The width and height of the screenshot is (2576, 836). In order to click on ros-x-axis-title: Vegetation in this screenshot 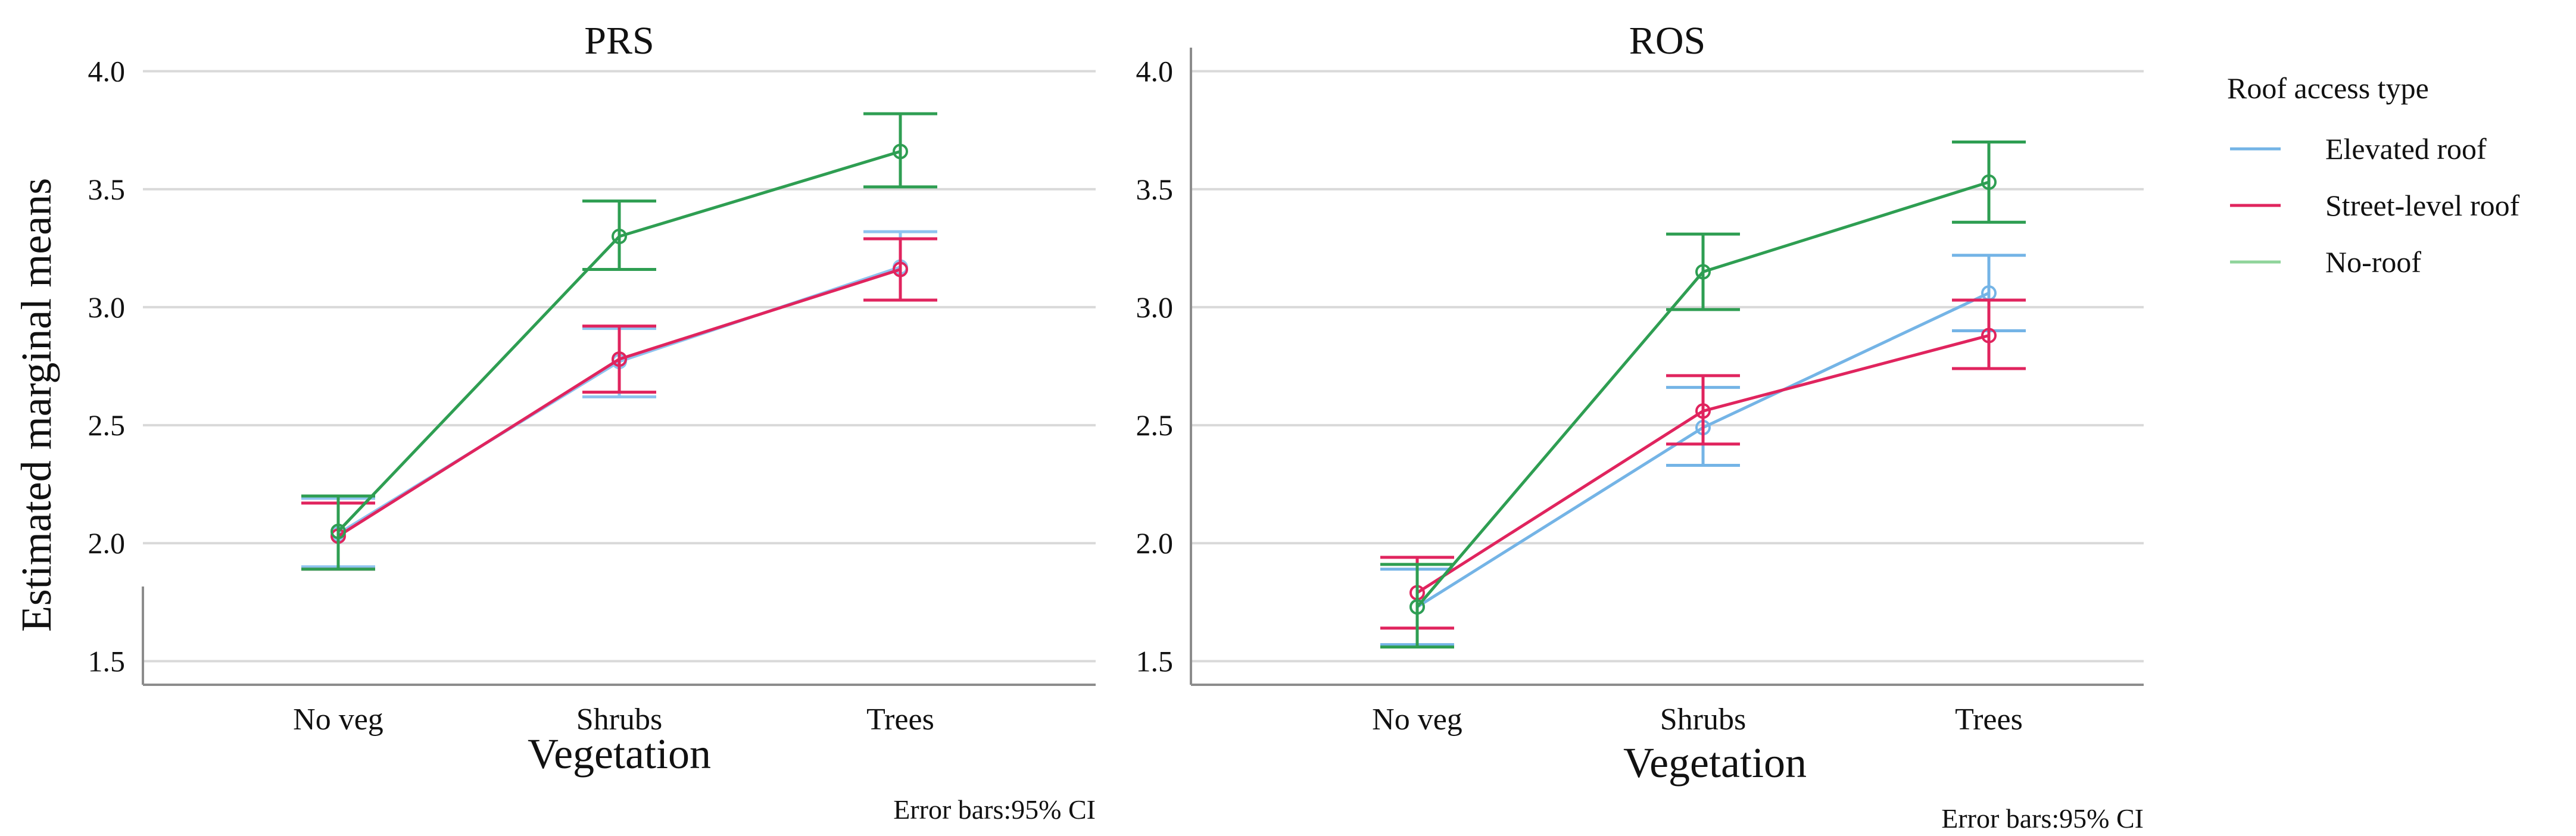, I will do `click(1715, 763)`.